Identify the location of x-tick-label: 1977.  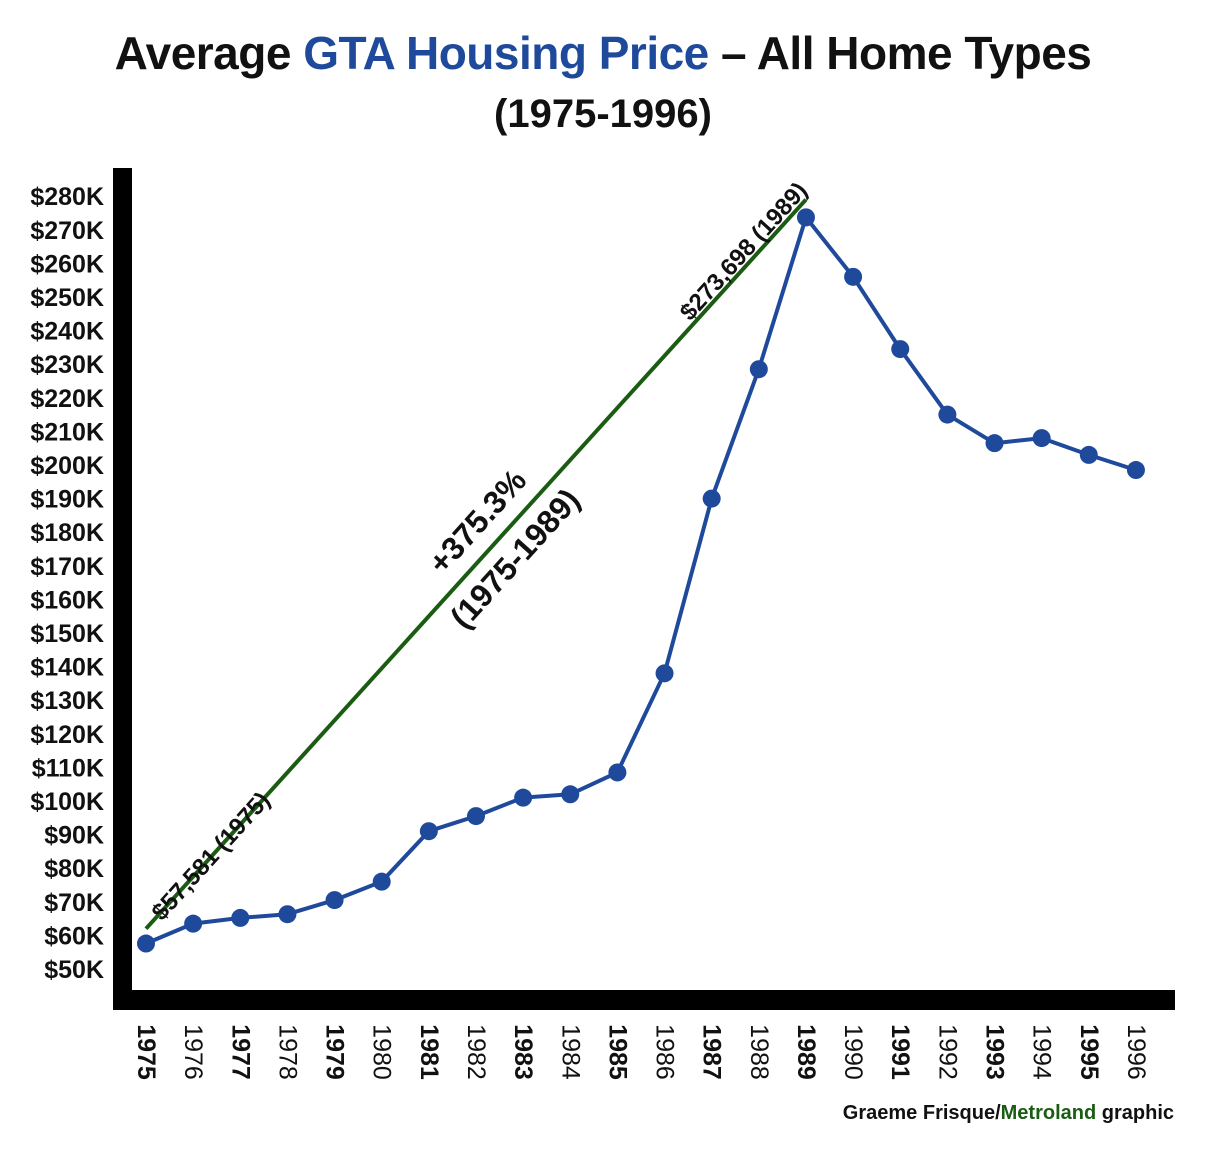
(240, 1052).